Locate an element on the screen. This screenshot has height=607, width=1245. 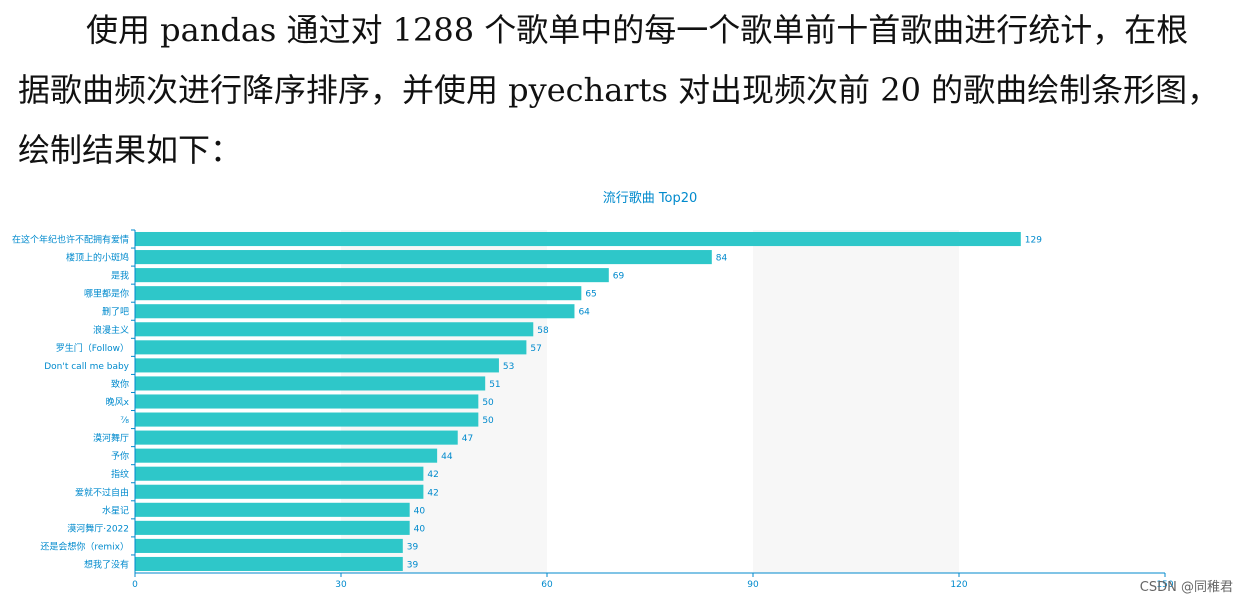
y-tick-label: 指纹 is located at coordinates (120, 474).